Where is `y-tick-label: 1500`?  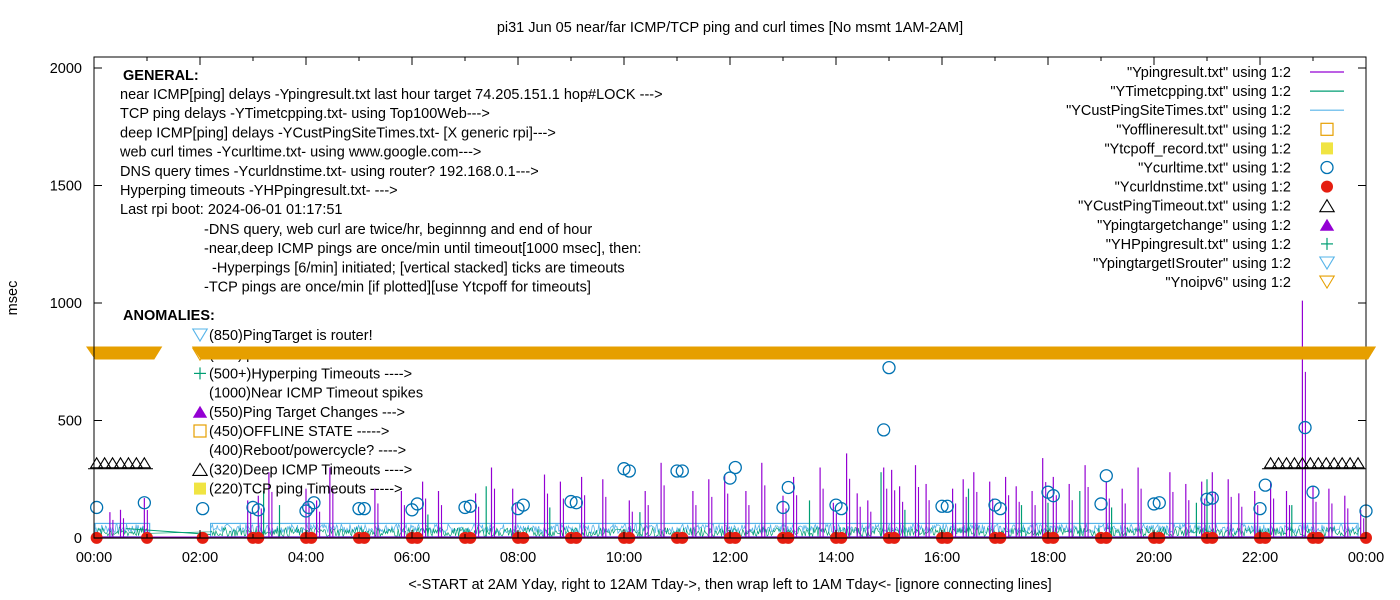
y-tick-label: 1500 is located at coordinates (66, 187).